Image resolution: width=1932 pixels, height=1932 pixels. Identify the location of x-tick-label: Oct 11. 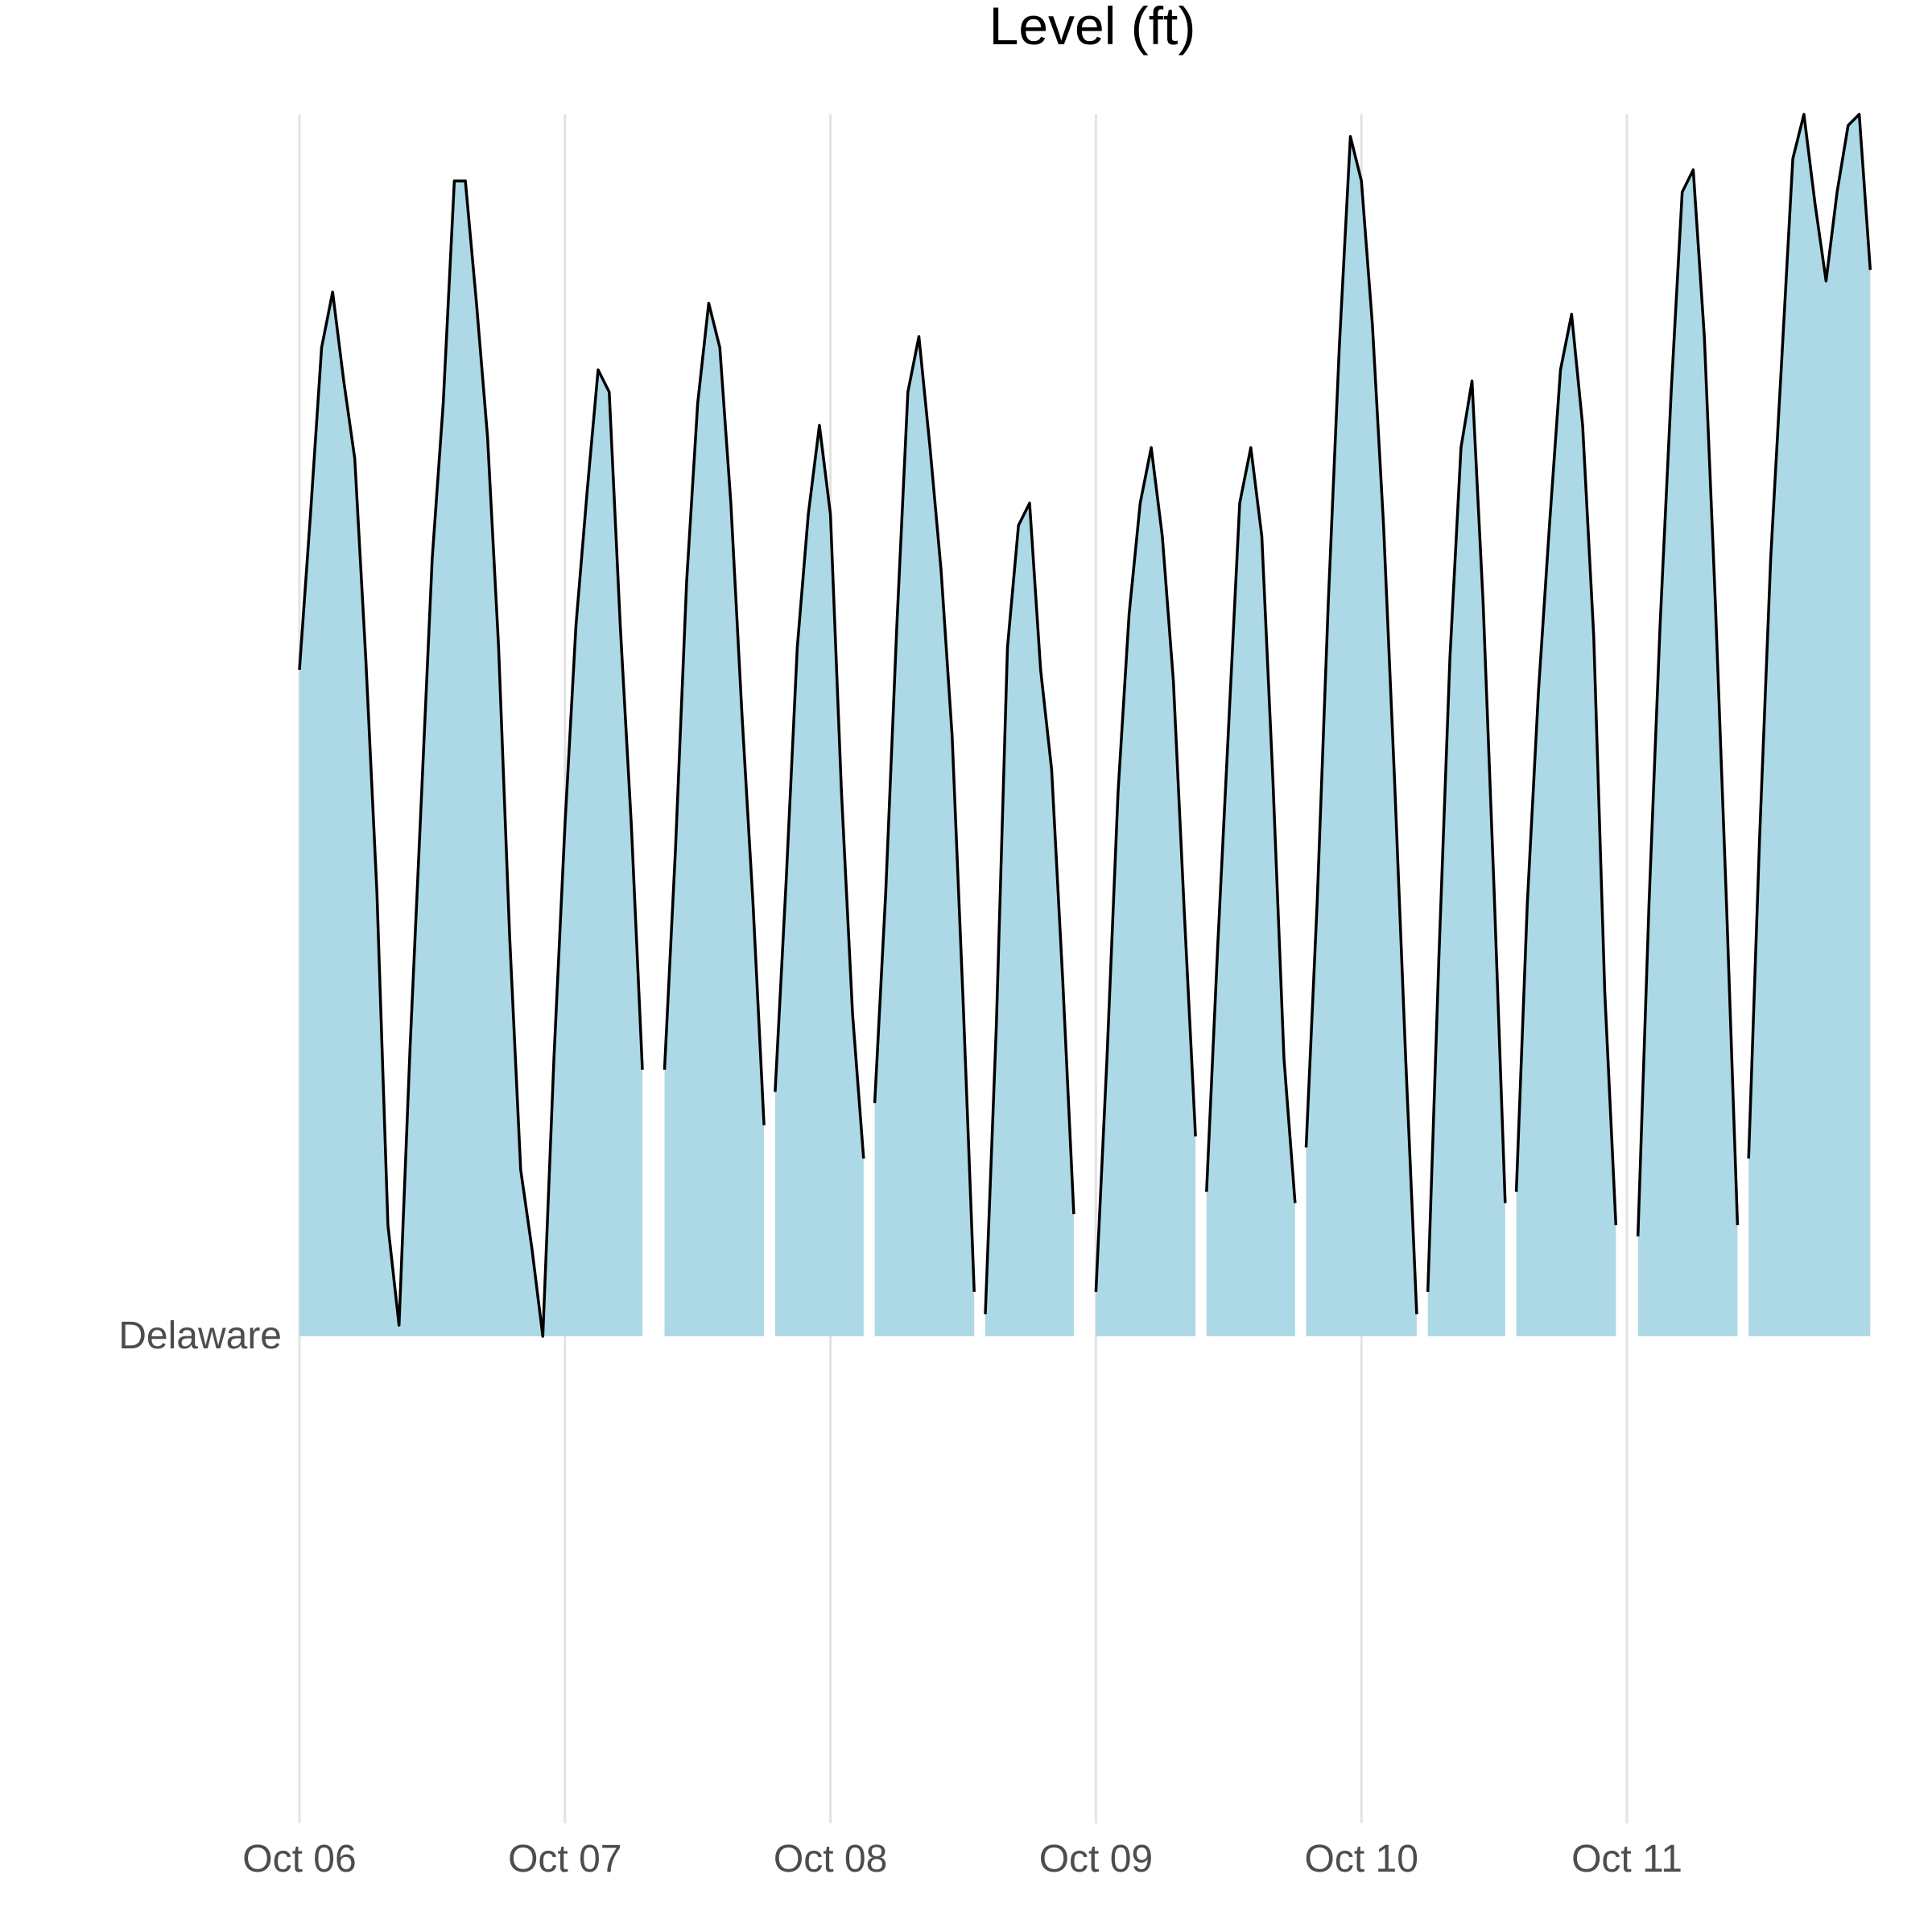
(1626, 1859).